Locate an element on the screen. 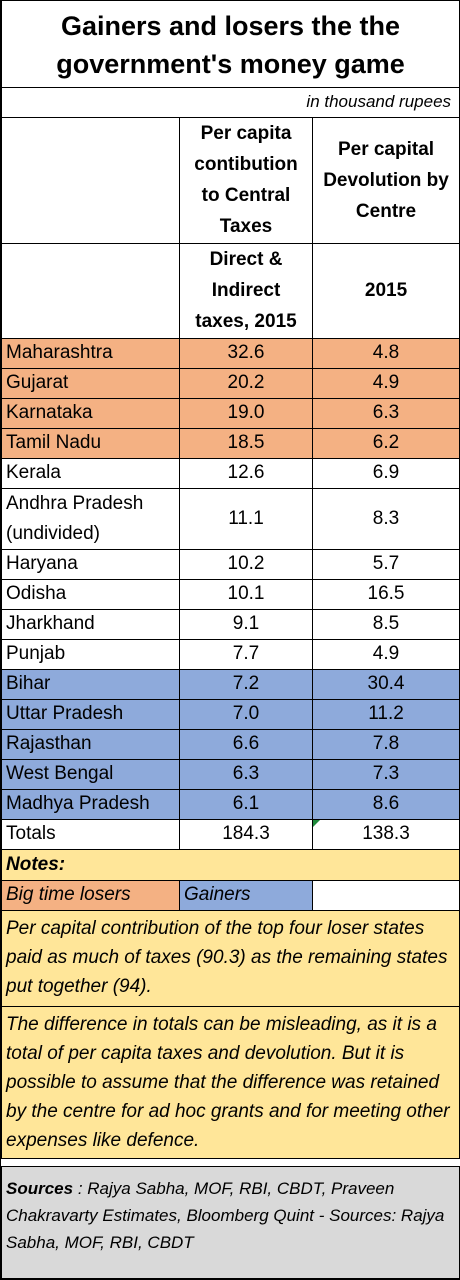 This screenshot has height=1280, width=460. devolution-value: 16.5 is located at coordinates (385, 594).